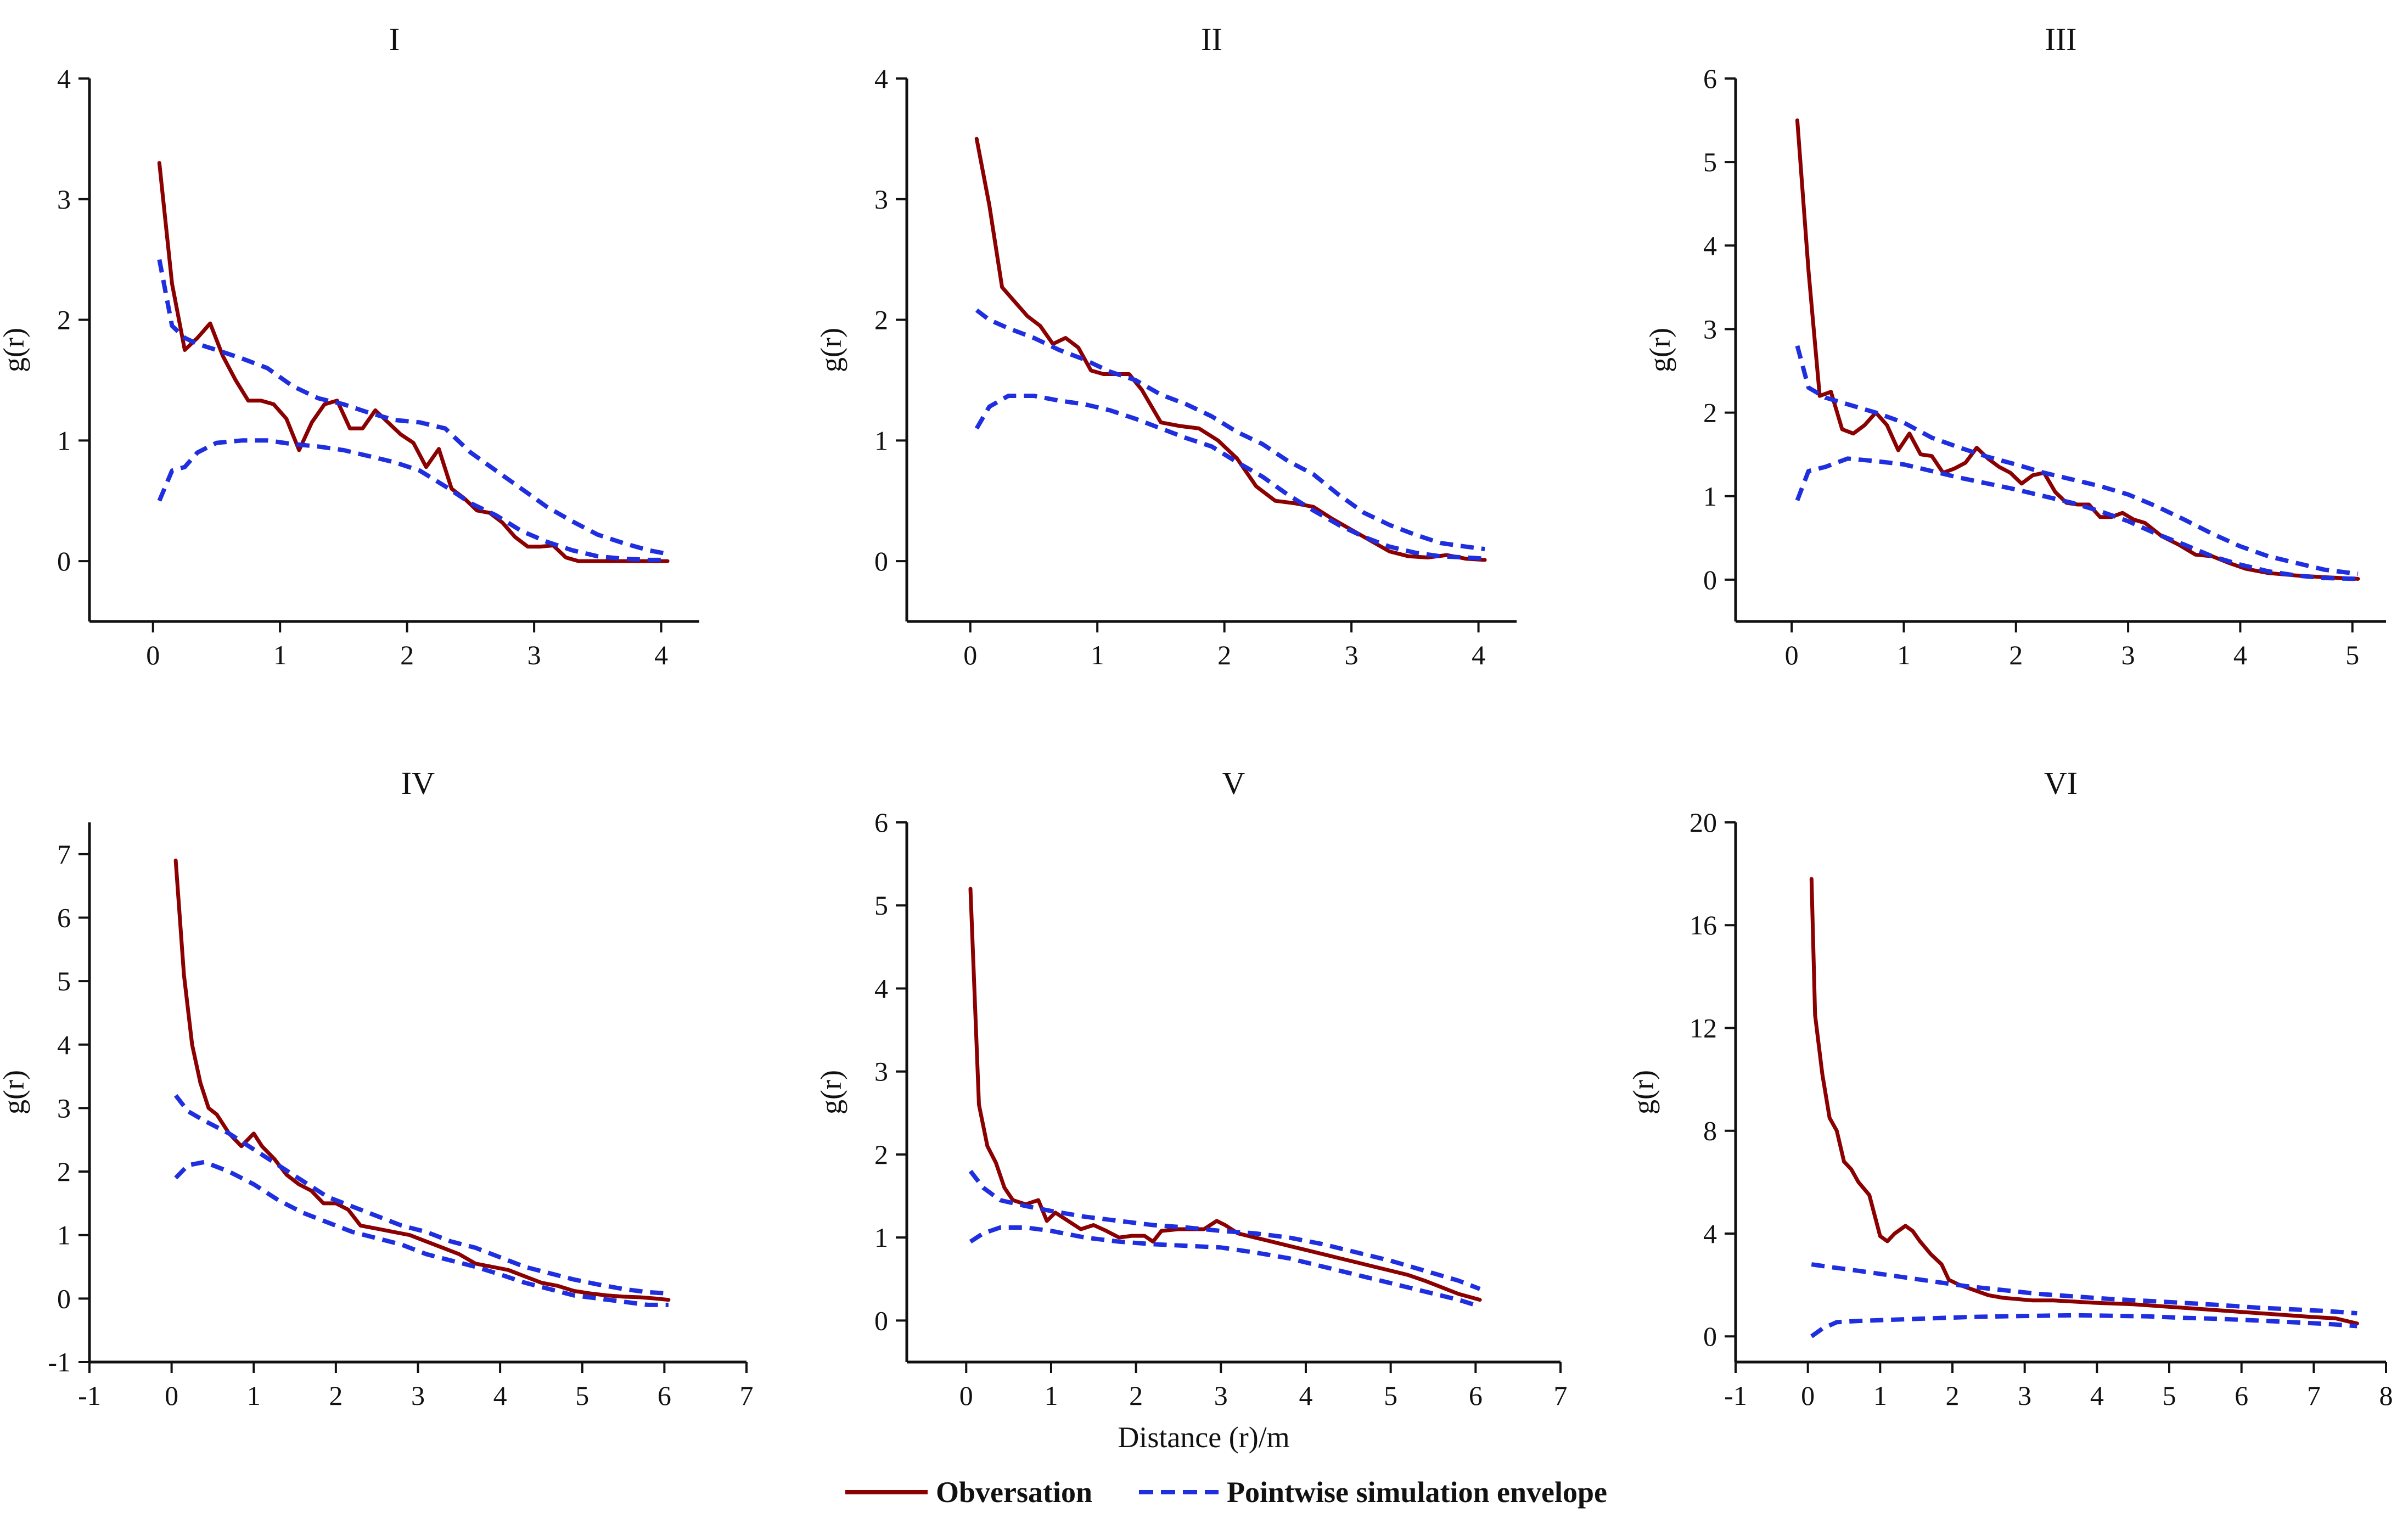  What do you see at coordinates (1710, 1131) in the screenshot?
I see `y-tick-label: 8` at bounding box center [1710, 1131].